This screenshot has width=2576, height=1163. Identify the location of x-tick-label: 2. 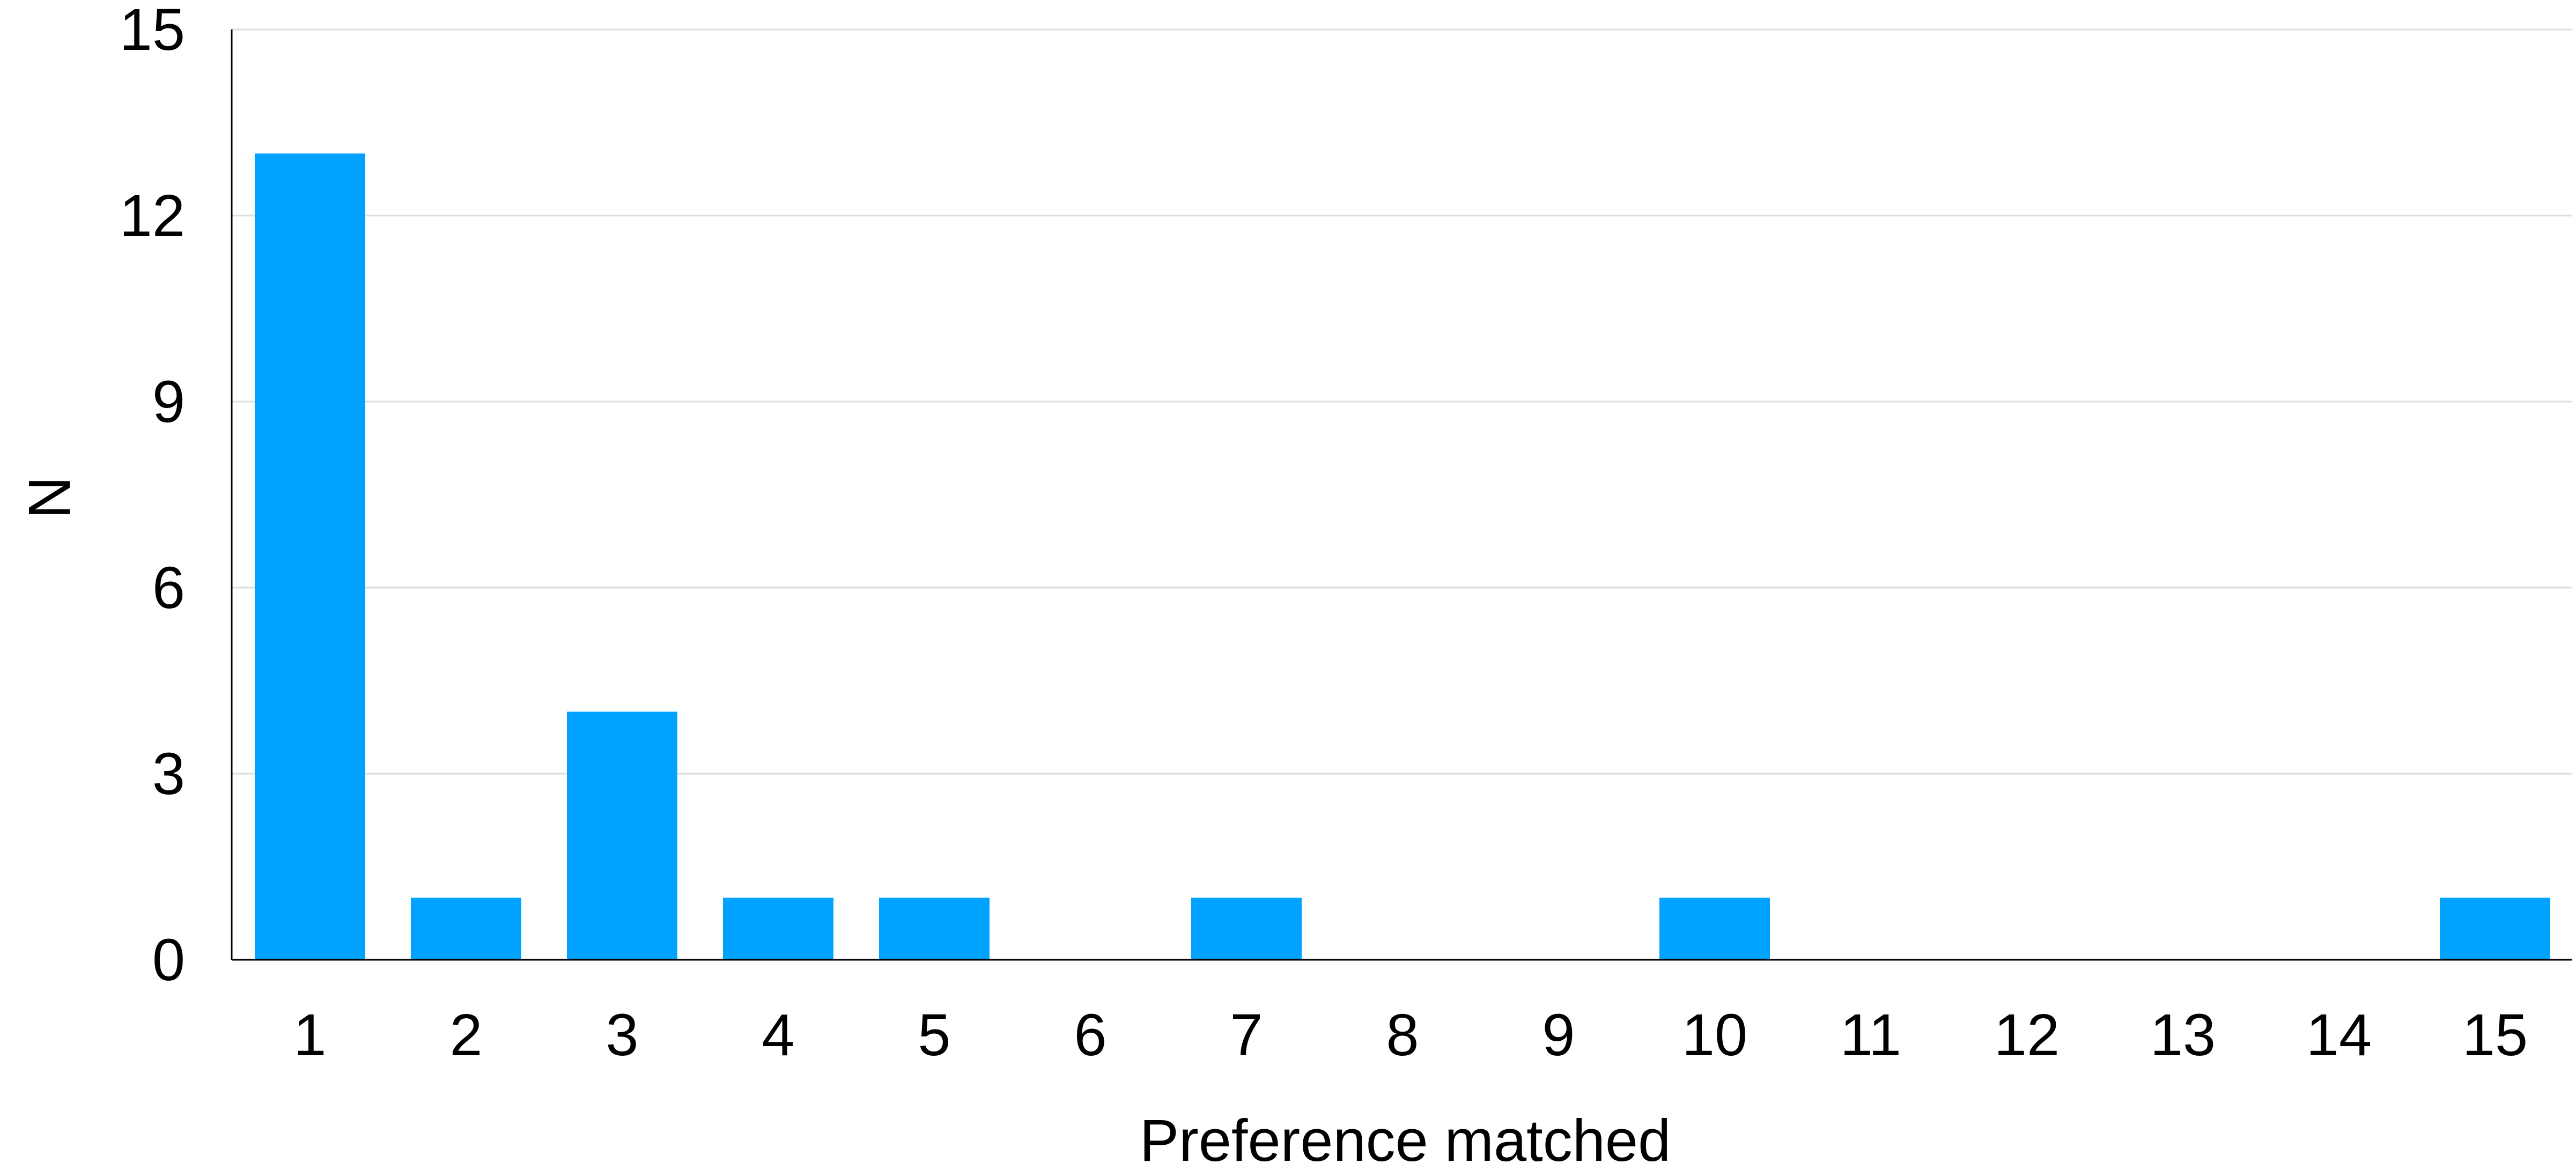
(465, 1035).